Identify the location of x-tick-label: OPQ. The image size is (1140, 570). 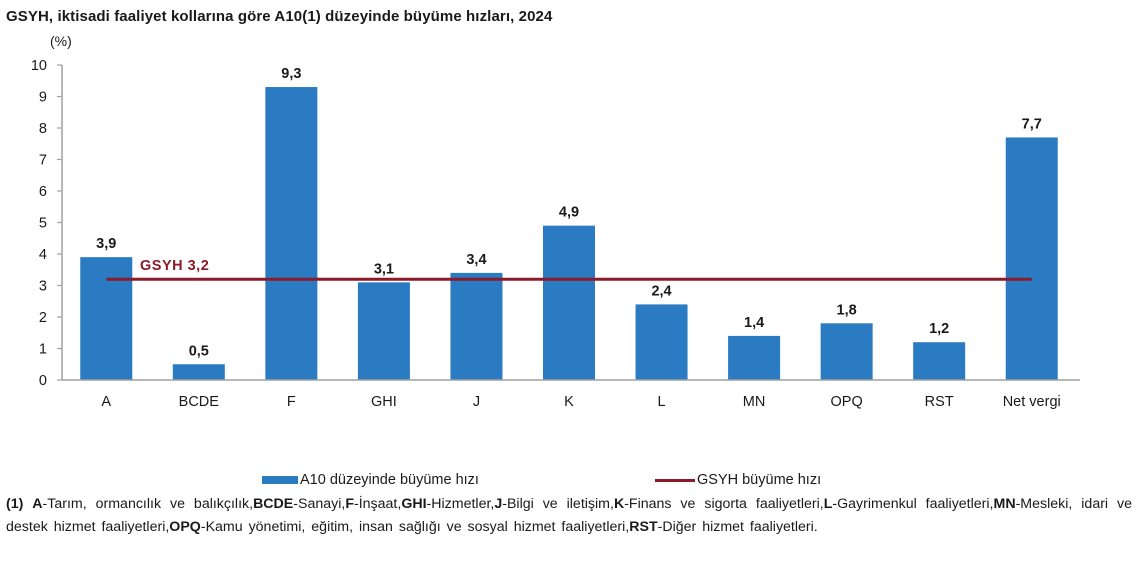
(847, 402).